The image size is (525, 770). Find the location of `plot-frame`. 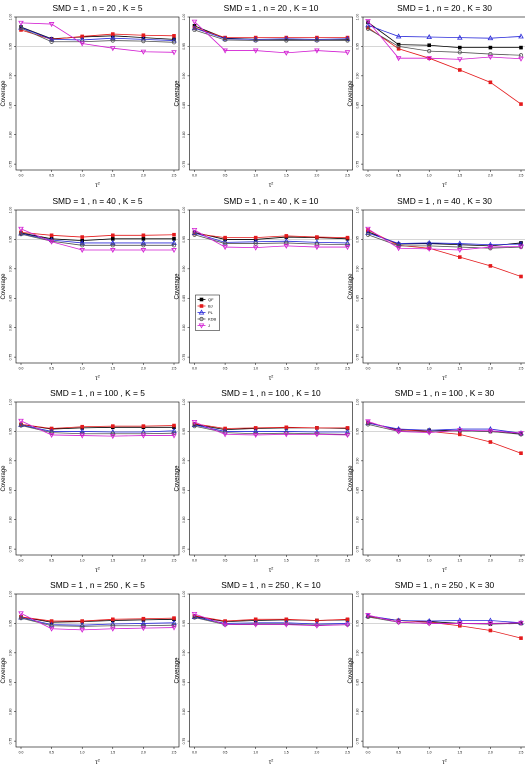

plot-frame is located at coordinates (271, 478).